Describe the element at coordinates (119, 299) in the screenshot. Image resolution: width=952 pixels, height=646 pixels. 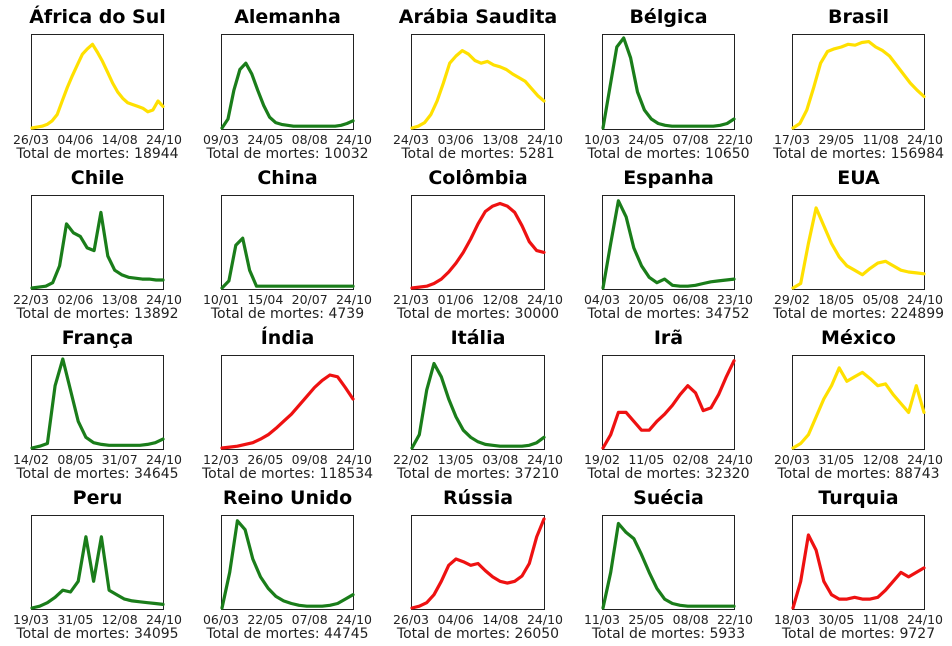
I see `x-tick-label: 13/08` at that location.